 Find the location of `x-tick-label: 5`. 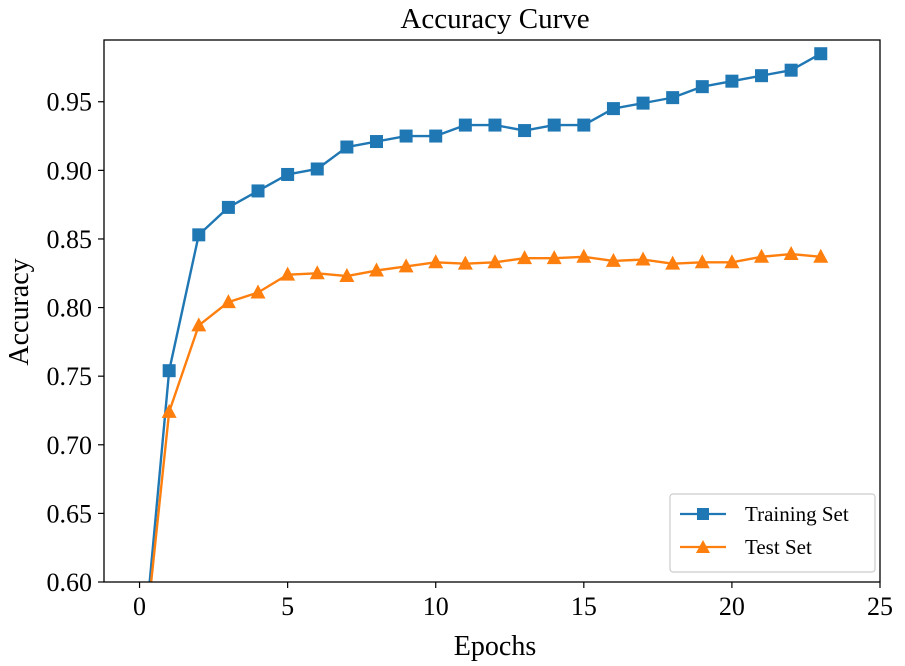

x-tick-label: 5 is located at coordinates (287, 606).